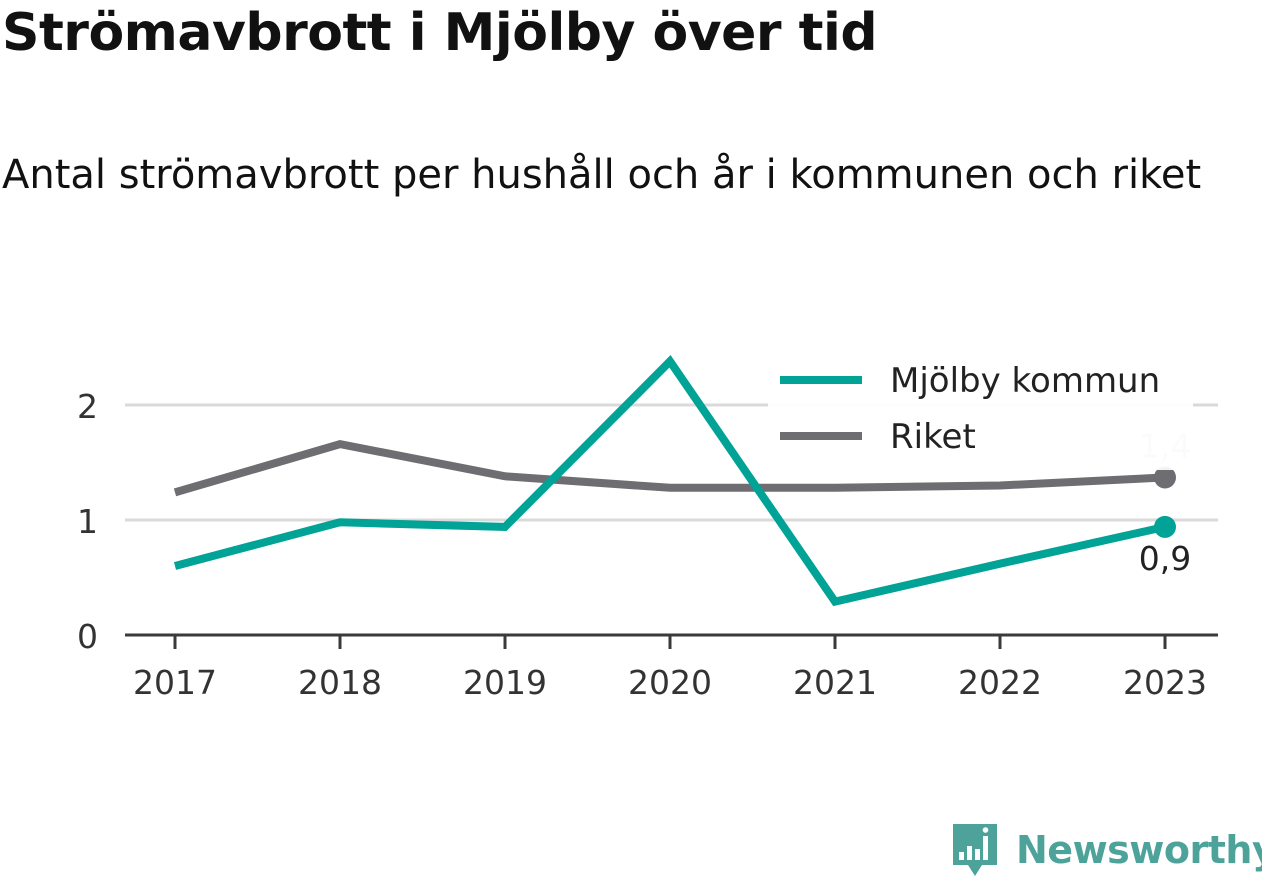  Describe the element at coordinates (87, 636) in the screenshot. I see `y-tick-label: 0` at that location.